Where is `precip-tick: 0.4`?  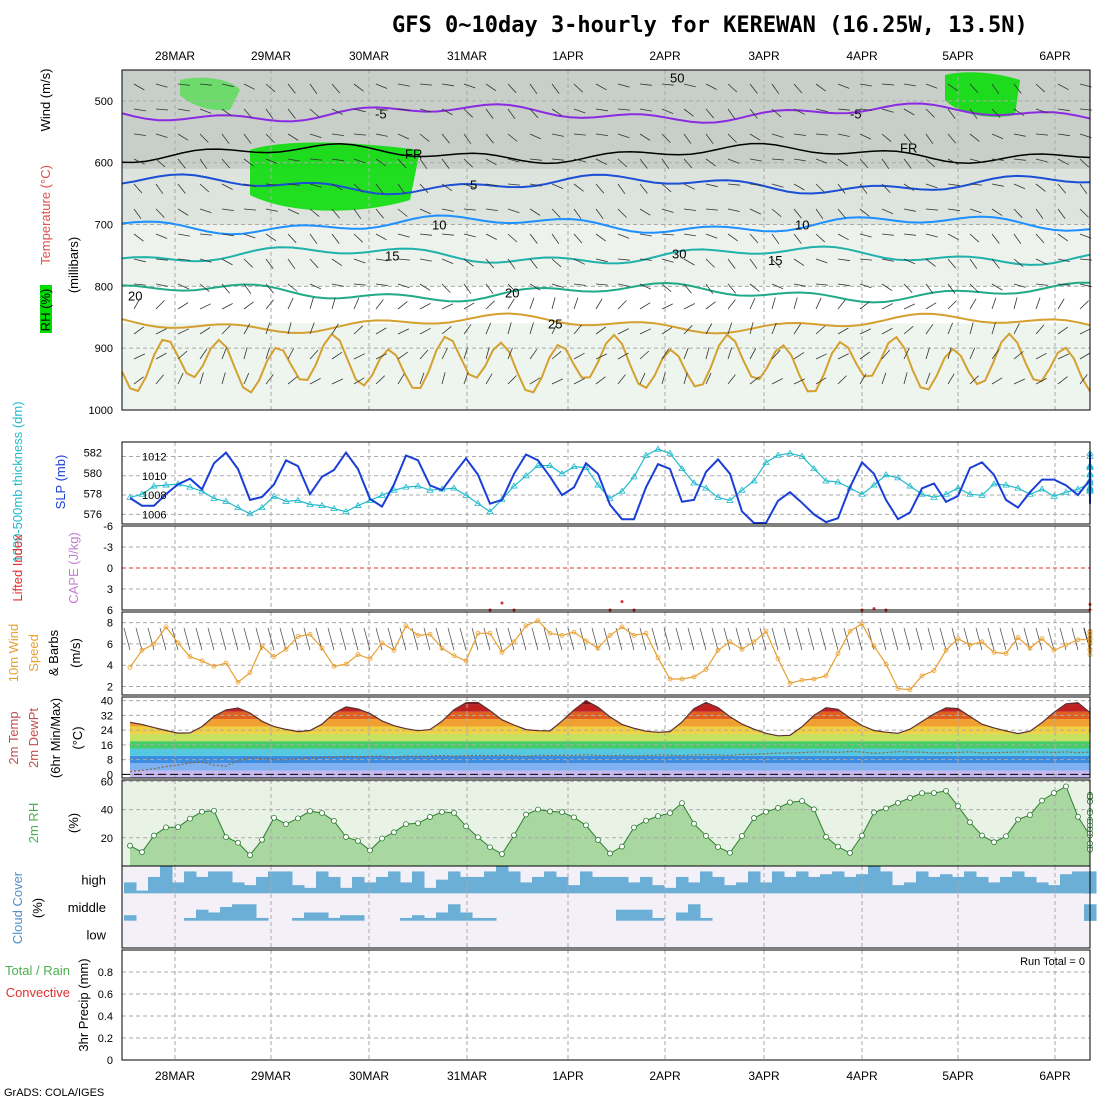
precip-tick: 0.4 is located at coordinates (105, 1017).